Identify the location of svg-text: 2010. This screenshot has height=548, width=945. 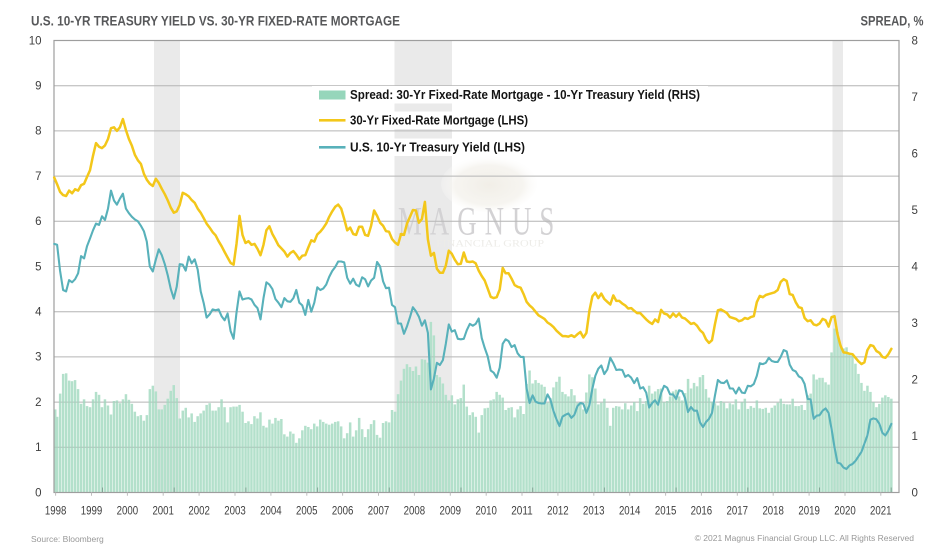
(486, 512).